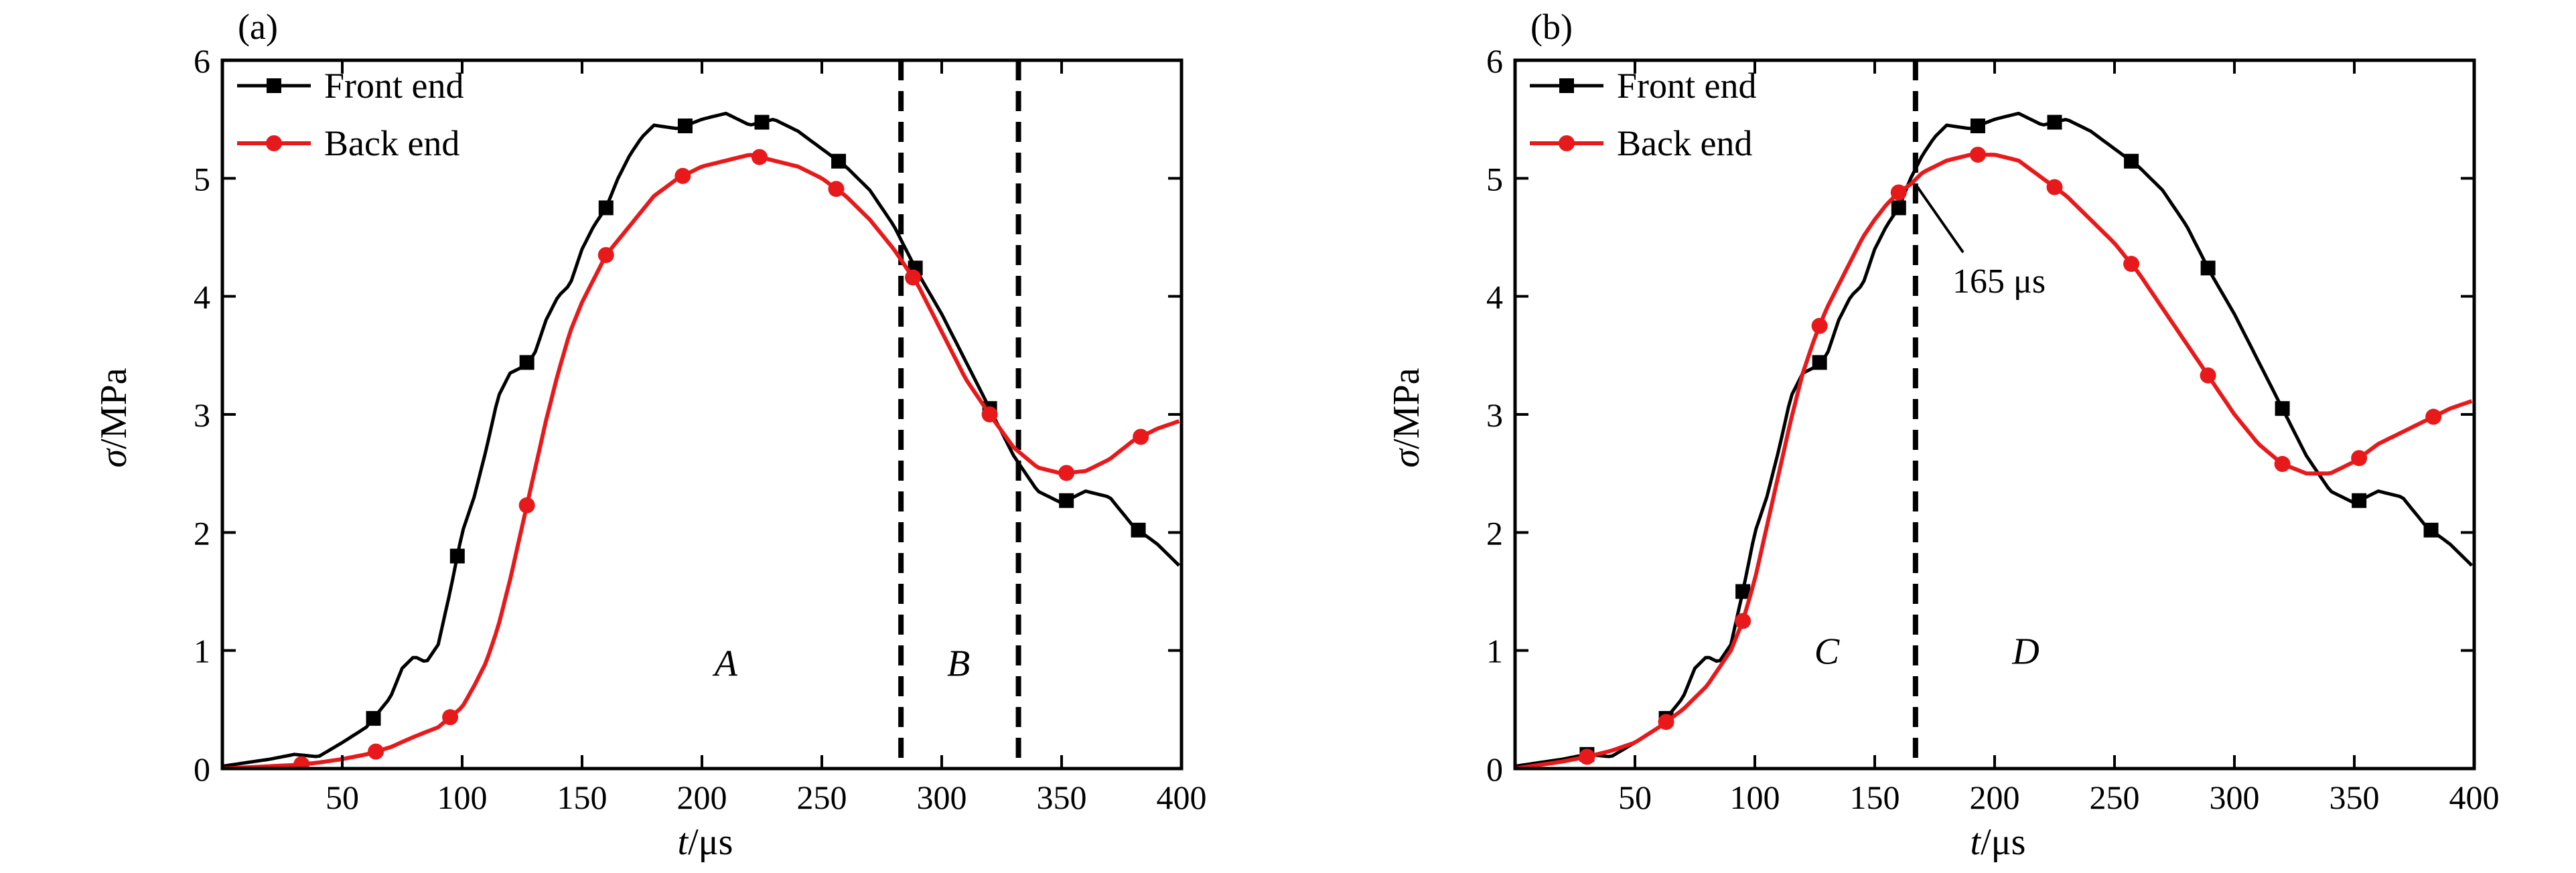 Image resolution: width=2576 pixels, height=873 pixels. I want to click on annotation-pointer, so click(1939, 218).